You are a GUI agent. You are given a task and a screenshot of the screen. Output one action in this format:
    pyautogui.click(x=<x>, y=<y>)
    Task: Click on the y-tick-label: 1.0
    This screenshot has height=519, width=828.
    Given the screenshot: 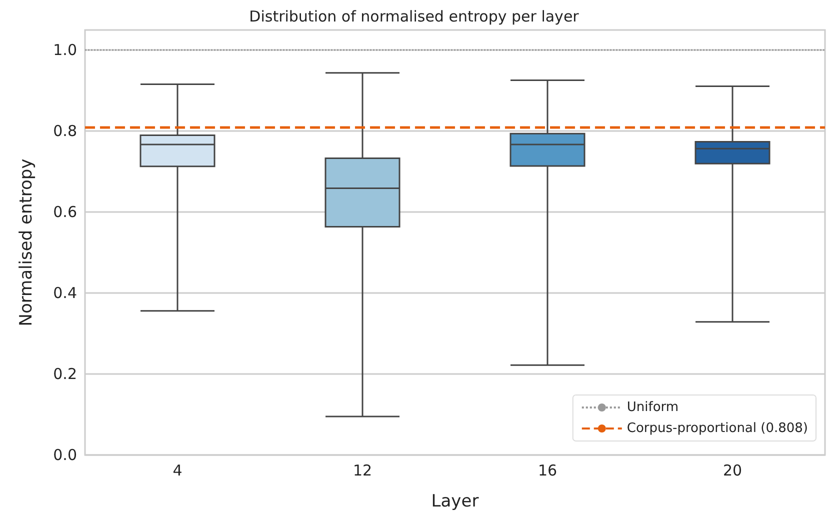 What is the action you would take?
    pyautogui.click(x=65, y=50)
    